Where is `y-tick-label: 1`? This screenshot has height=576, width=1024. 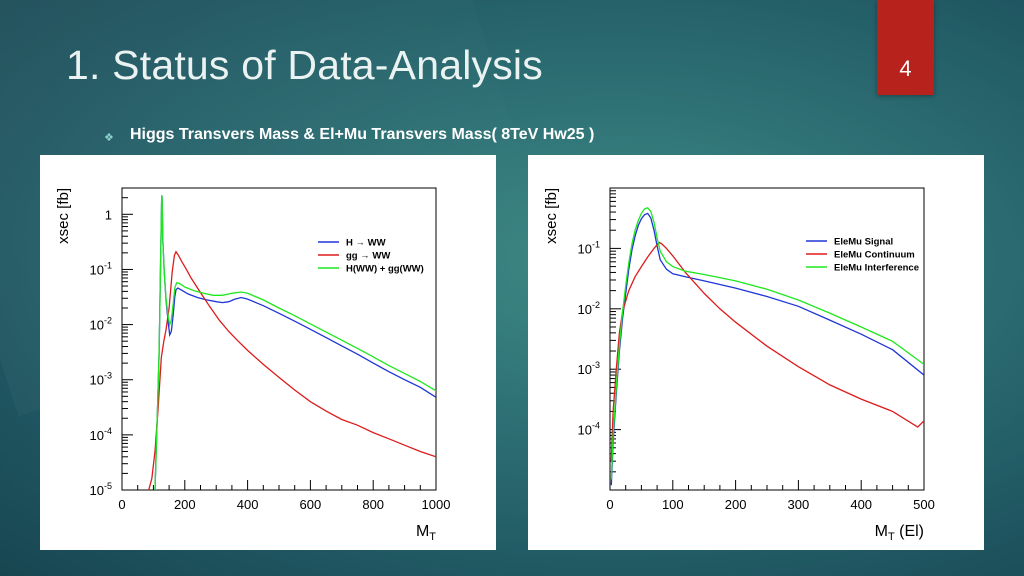 y-tick-label: 1 is located at coordinates (108, 214).